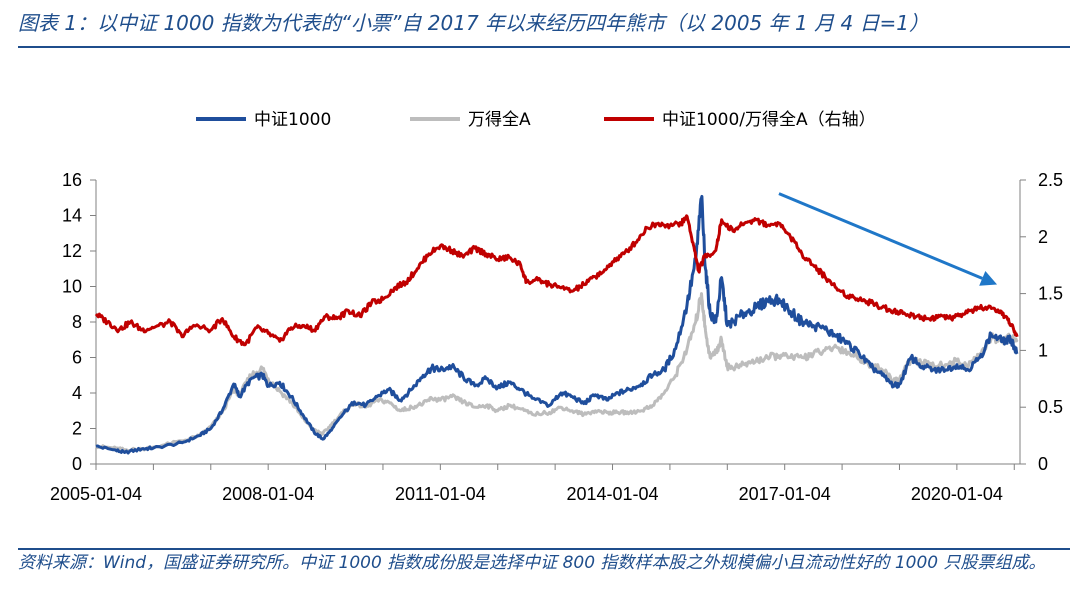 The width and height of the screenshot is (1080, 602). Describe the element at coordinates (440, 494) in the screenshot. I see `x-tick-label: 2011-01-04` at that location.